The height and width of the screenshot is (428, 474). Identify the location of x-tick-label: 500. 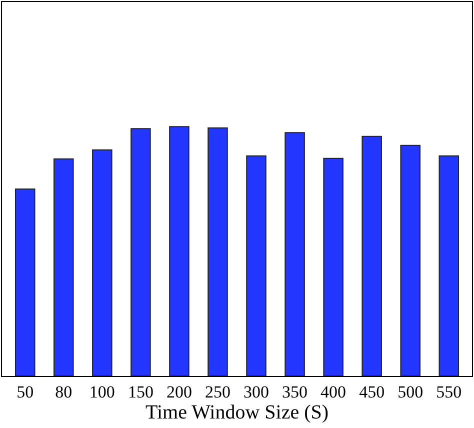
(411, 392).